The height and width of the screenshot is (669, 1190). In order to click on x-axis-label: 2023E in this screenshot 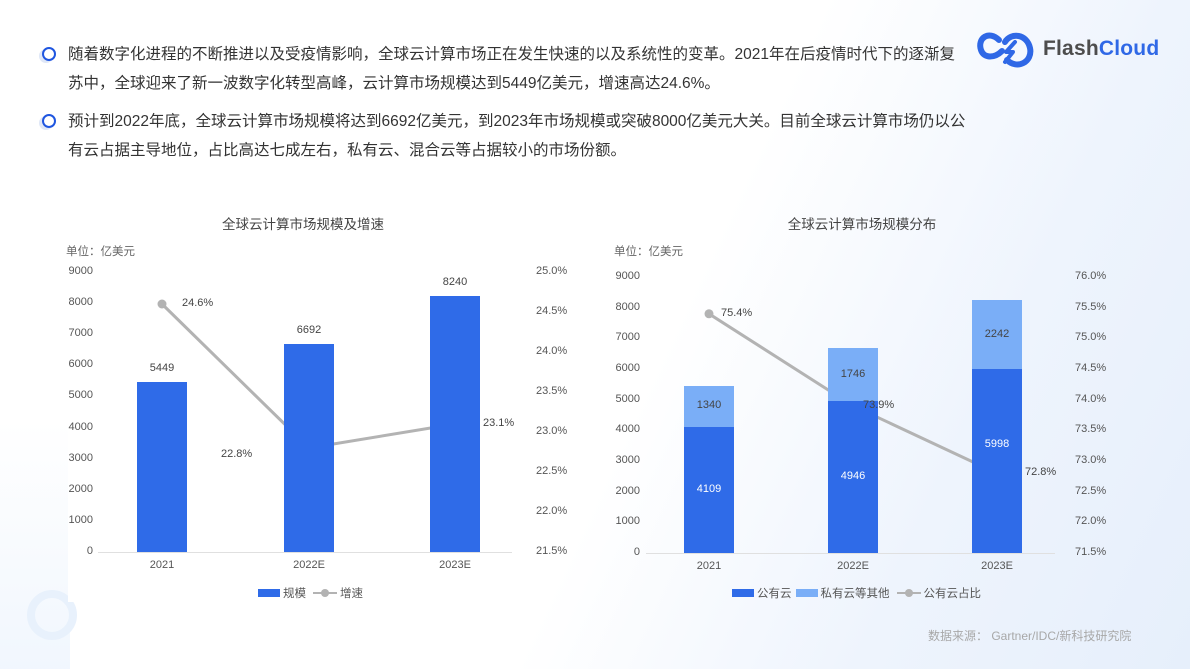, I will do `click(455, 565)`.